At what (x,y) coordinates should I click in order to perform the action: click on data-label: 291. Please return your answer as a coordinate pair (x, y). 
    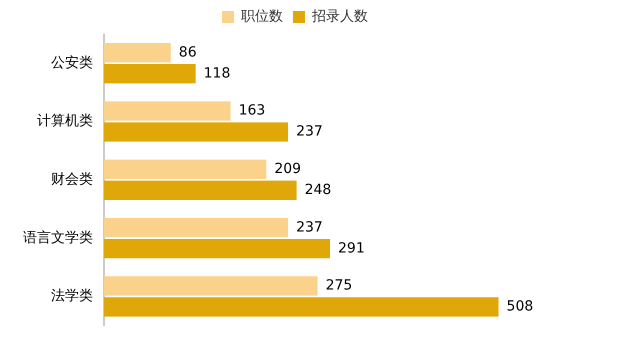
    Looking at the image, I should click on (351, 248).